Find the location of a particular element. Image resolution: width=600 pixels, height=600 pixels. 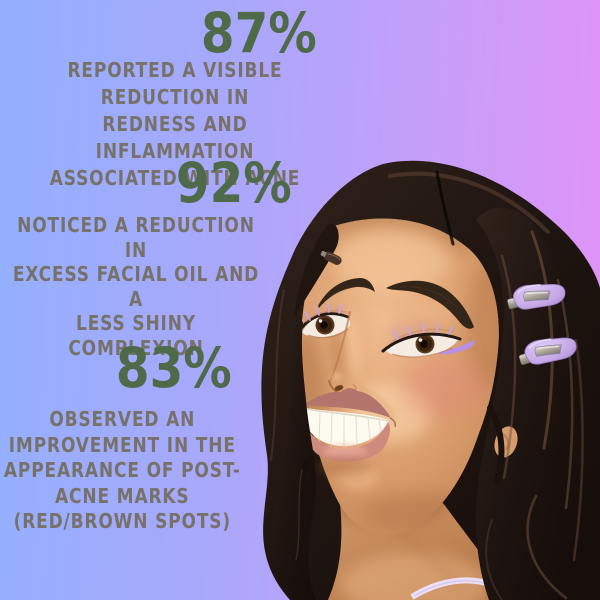

lavender-lashes-right is located at coordinates (323, 312).